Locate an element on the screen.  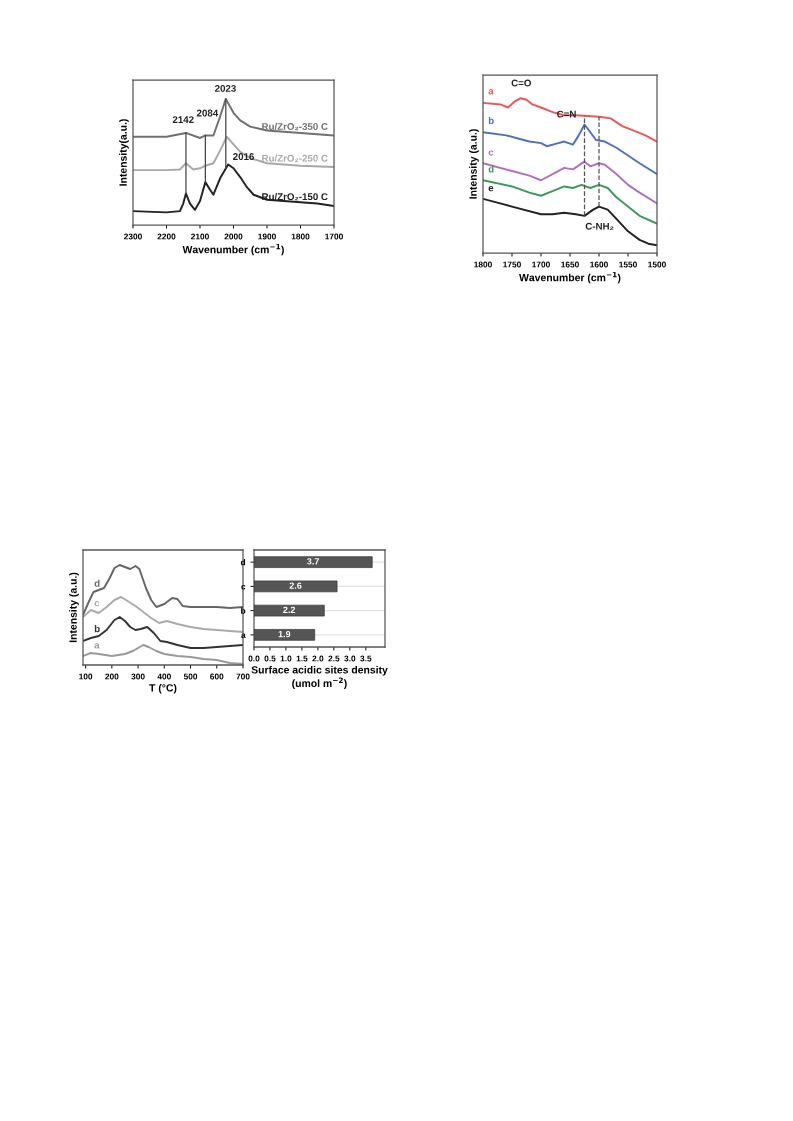
x-tick-label: 1900 is located at coordinates (267, 236).